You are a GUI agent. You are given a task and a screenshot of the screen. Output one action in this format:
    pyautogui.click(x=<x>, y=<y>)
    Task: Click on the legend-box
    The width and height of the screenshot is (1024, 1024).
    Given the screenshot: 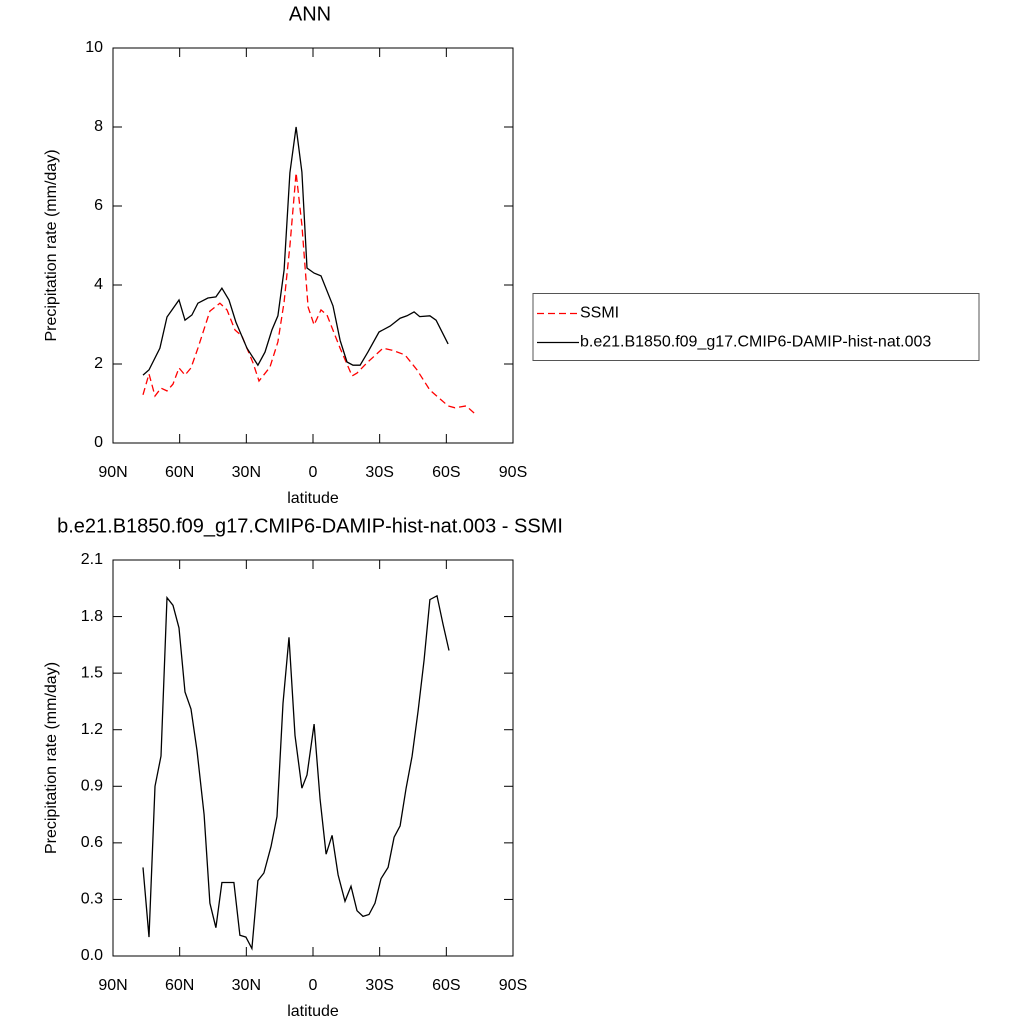 What is the action you would take?
    pyautogui.click(x=756, y=327)
    